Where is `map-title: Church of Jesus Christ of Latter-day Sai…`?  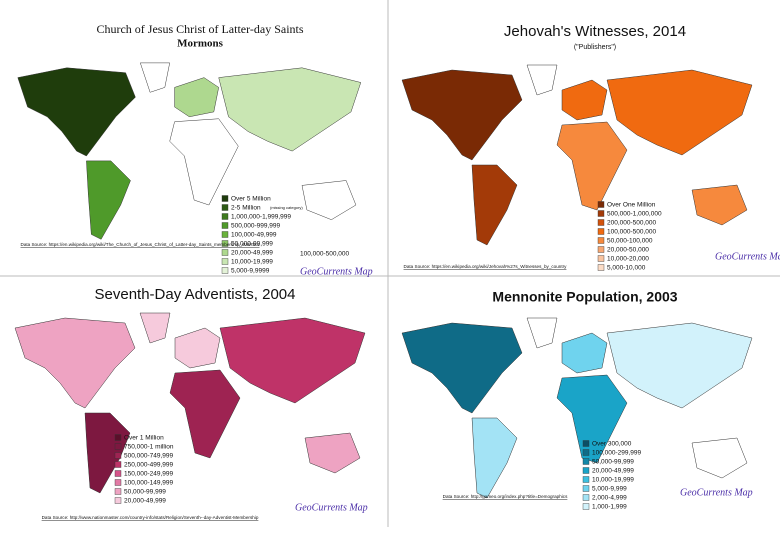 map-title: Church of Jesus Christ of Latter-day Sai… is located at coordinates (199, 29).